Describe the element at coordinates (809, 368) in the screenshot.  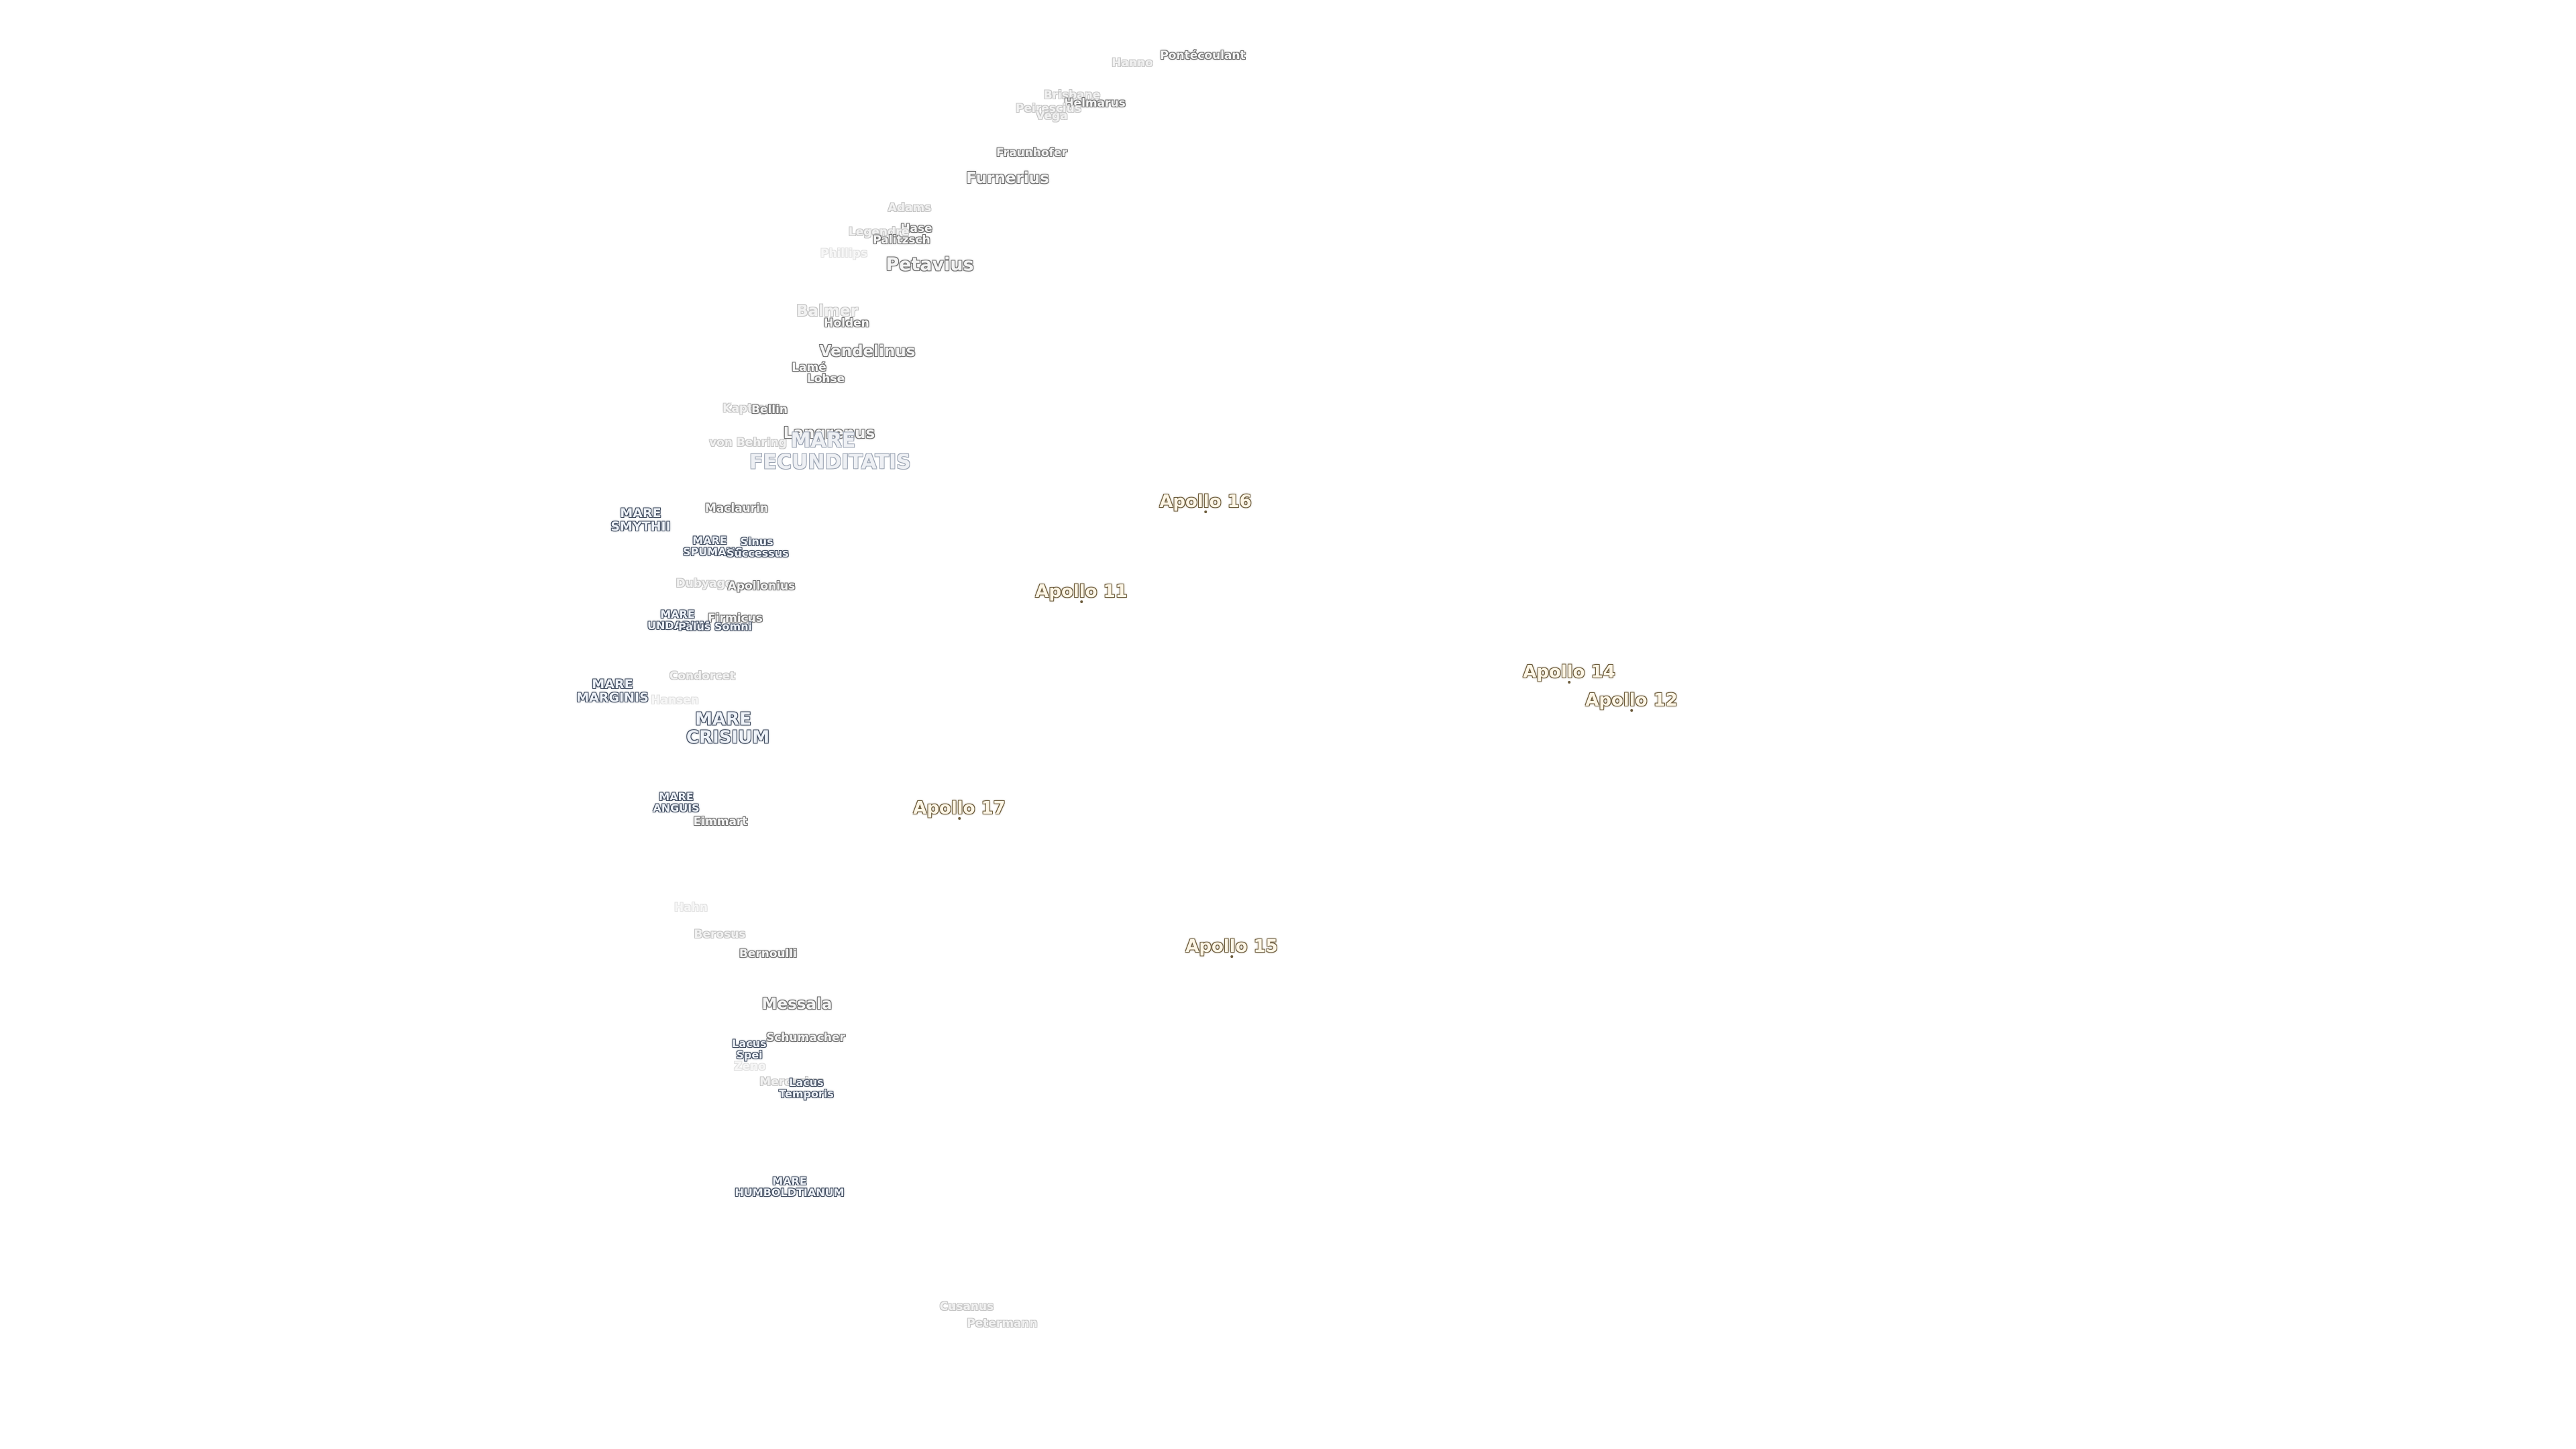
I see `crater-label-lame: Lamé` at that location.